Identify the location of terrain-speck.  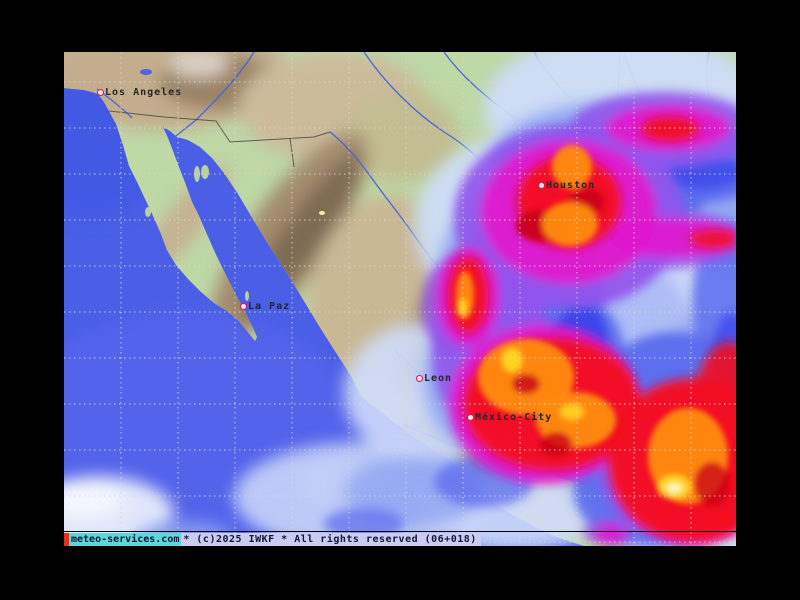
(322, 213).